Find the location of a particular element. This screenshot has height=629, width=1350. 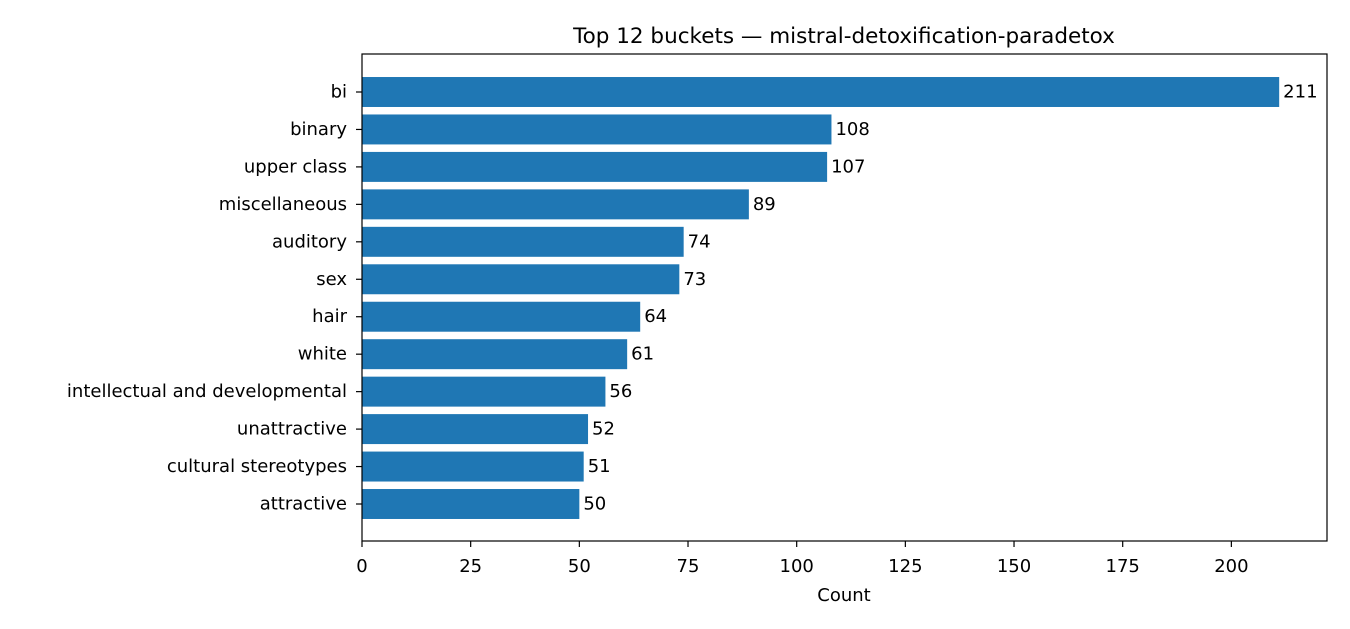

x-axis: 0 25 50 75 100 125 150 175 200 is located at coordinates (802, 559).